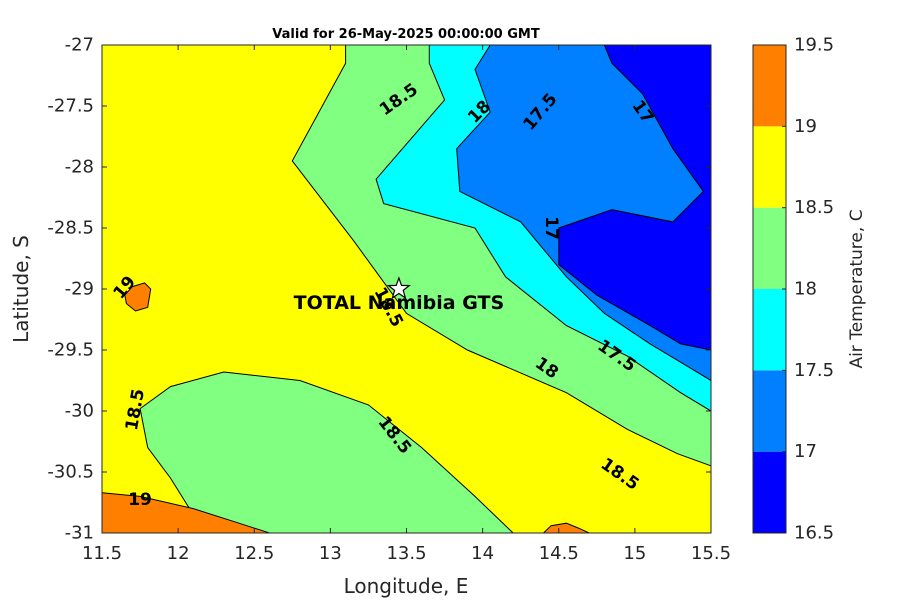 This screenshot has height=600, width=900. Describe the element at coordinates (79, 411) in the screenshot. I see `y-tick-label-6: -30` at that location.